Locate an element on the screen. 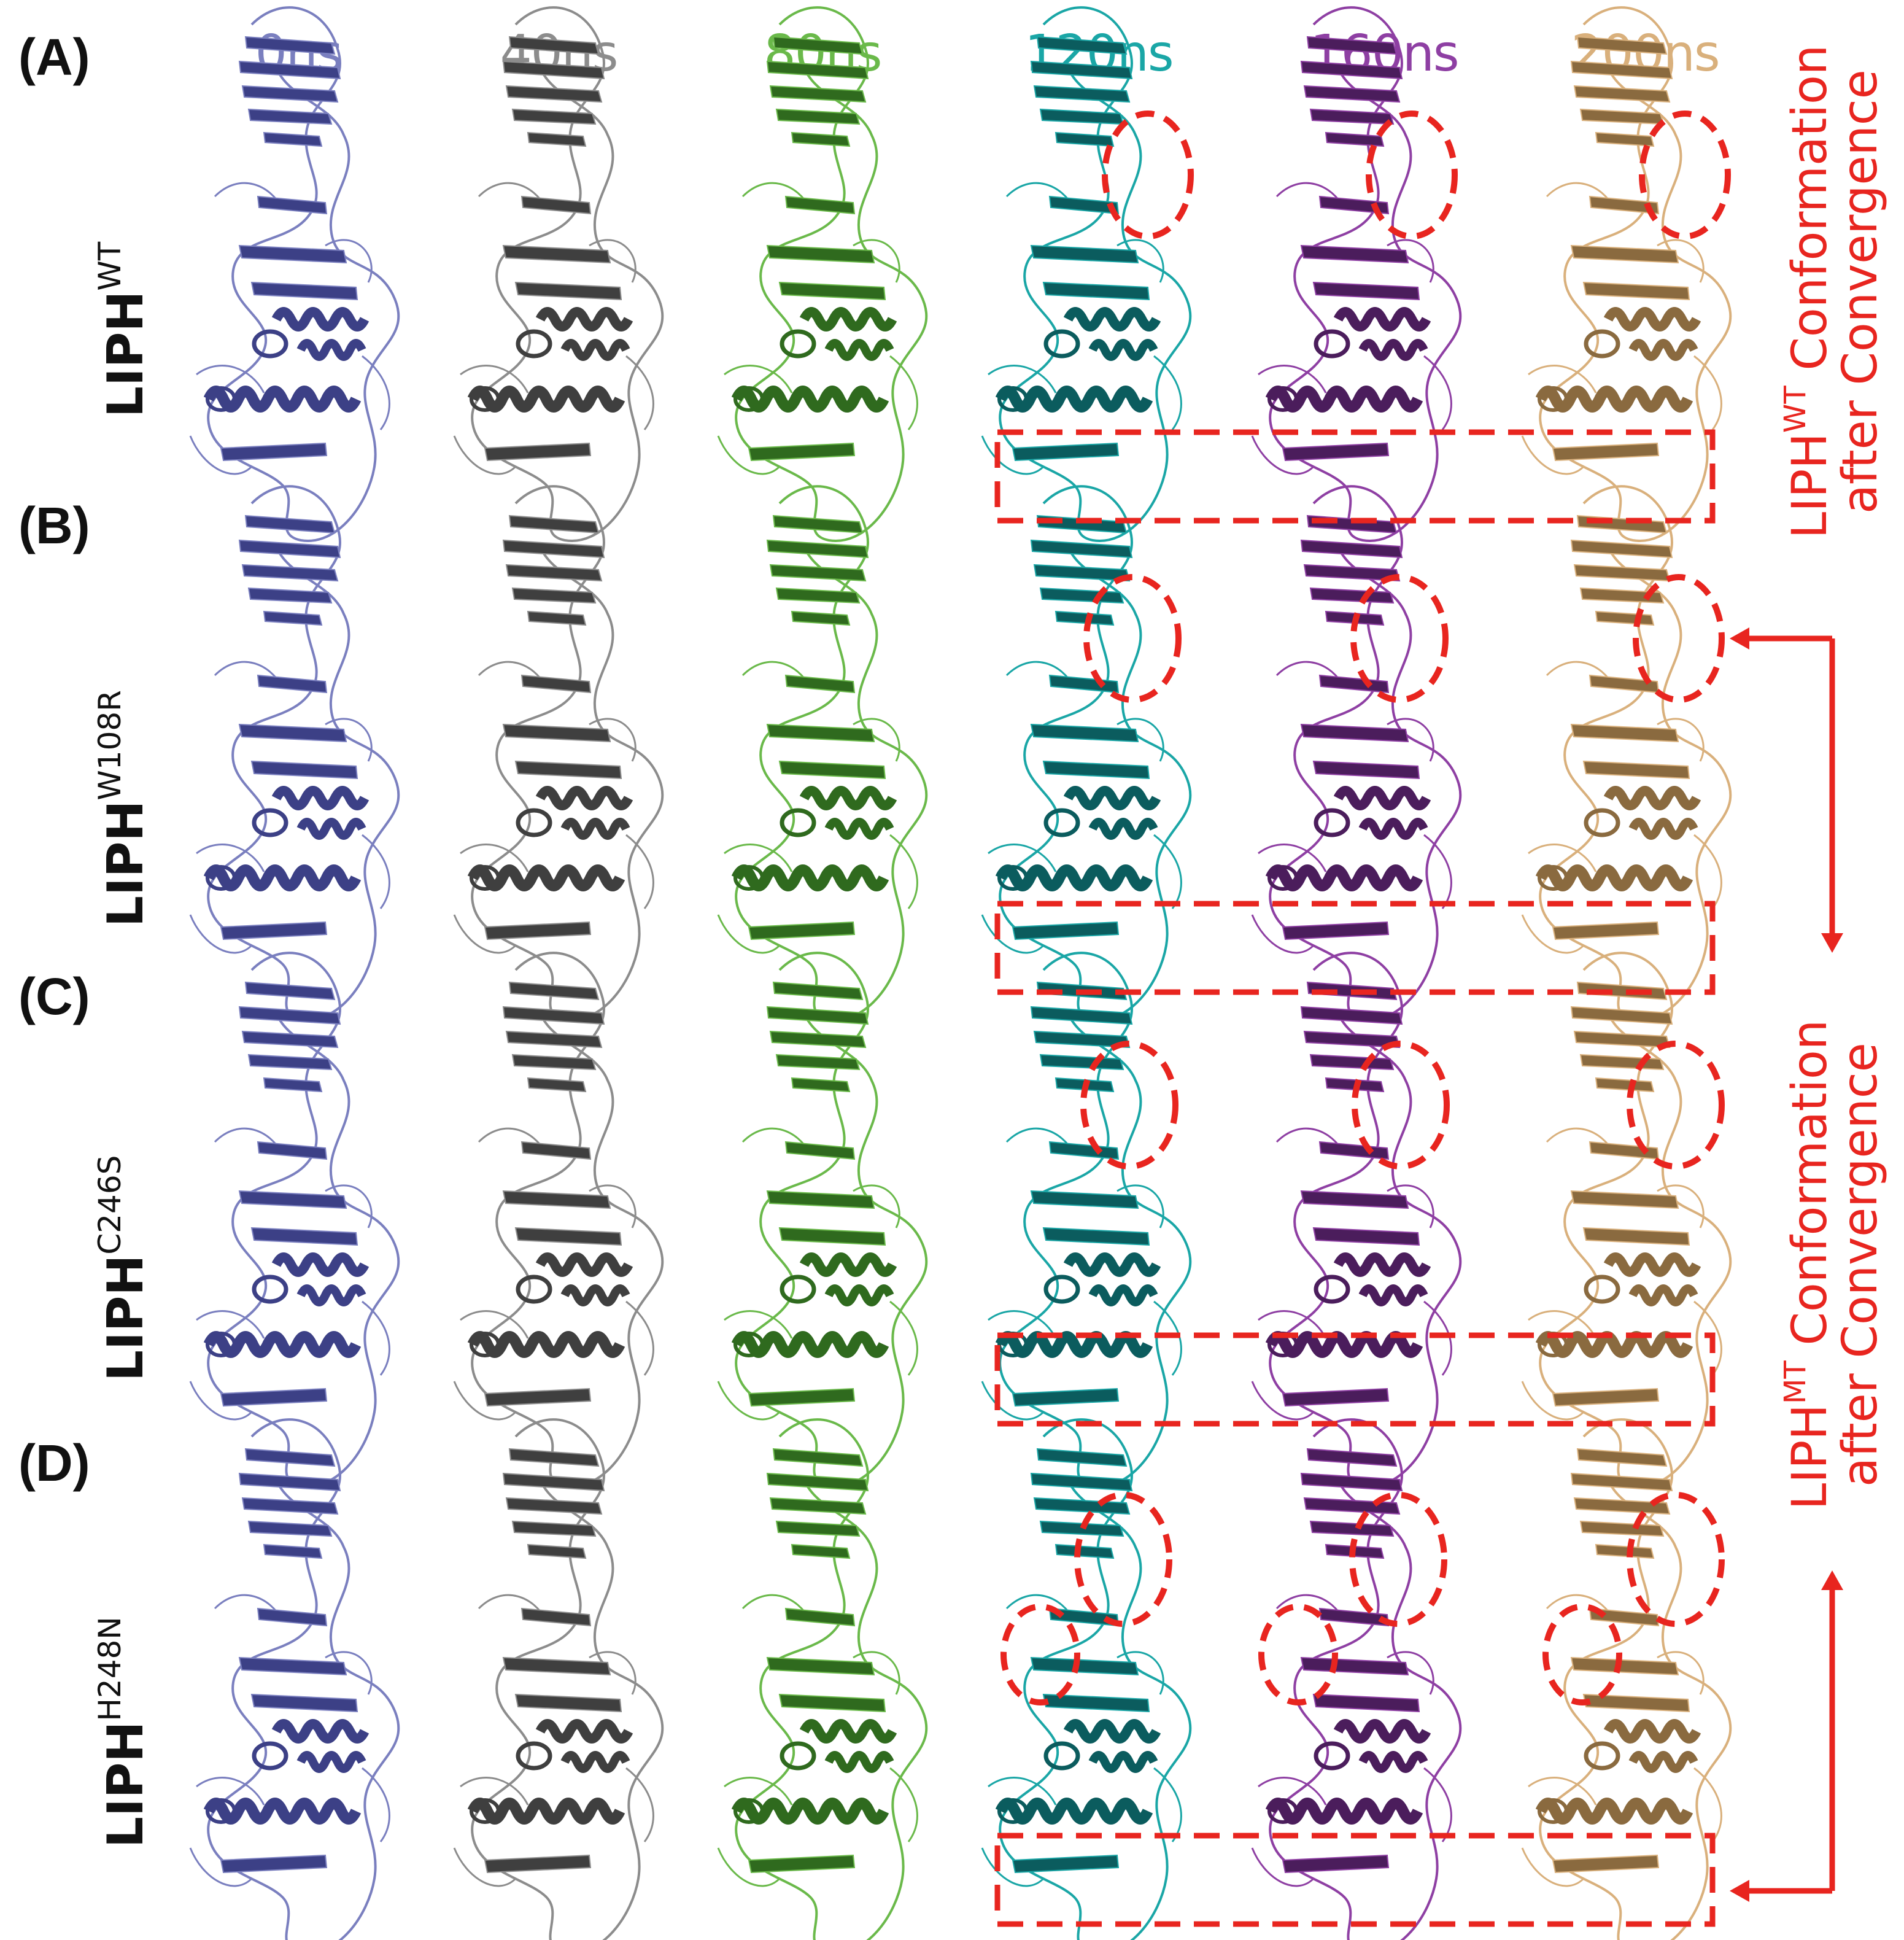  panel-label-b: (B) is located at coordinates (54, 525).